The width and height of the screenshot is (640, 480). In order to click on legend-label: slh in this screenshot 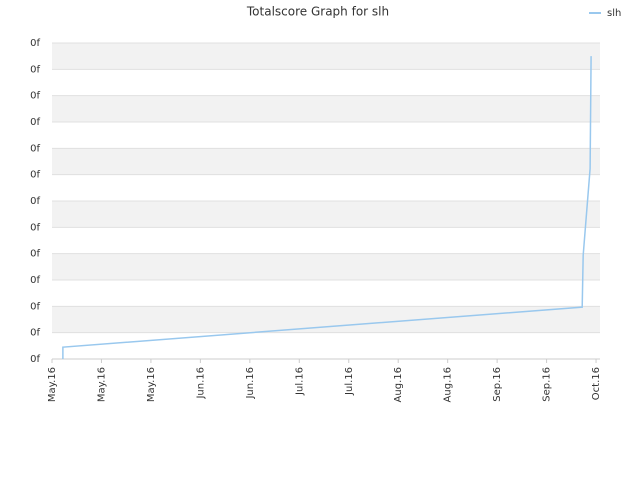, I will do `click(614, 13)`.